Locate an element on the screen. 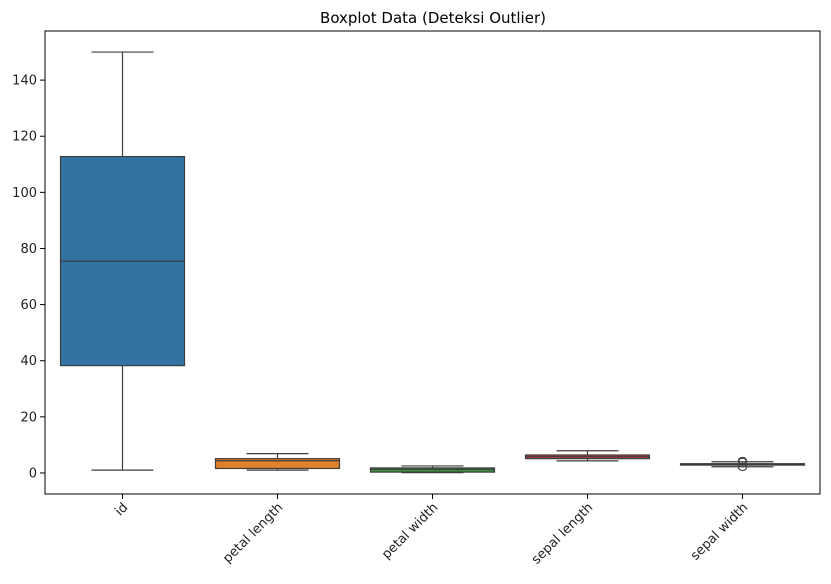 The height and width of the screenshot is (584, 831). x-tick-label: sepal length is located at coordinates (562, 533).